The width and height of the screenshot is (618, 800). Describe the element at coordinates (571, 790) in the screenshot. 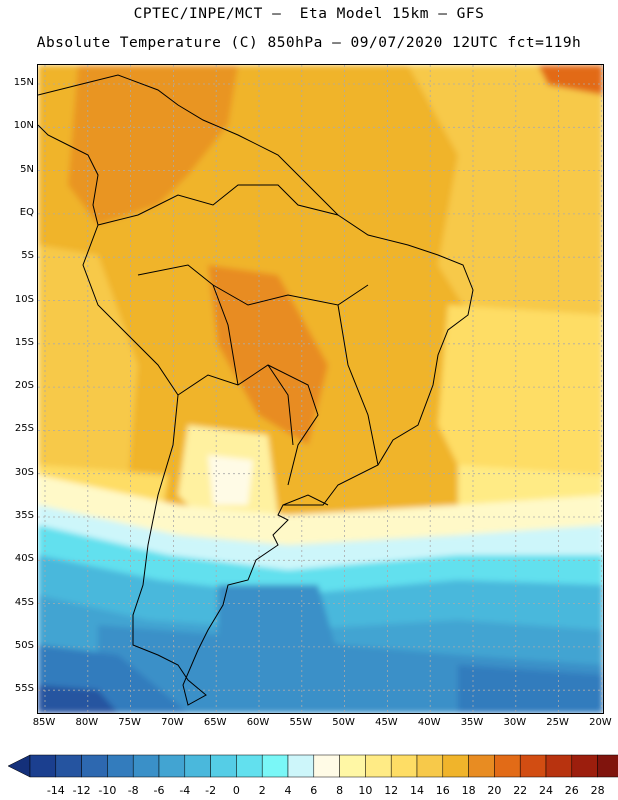

I see `colorbar-label: 26` at that location.